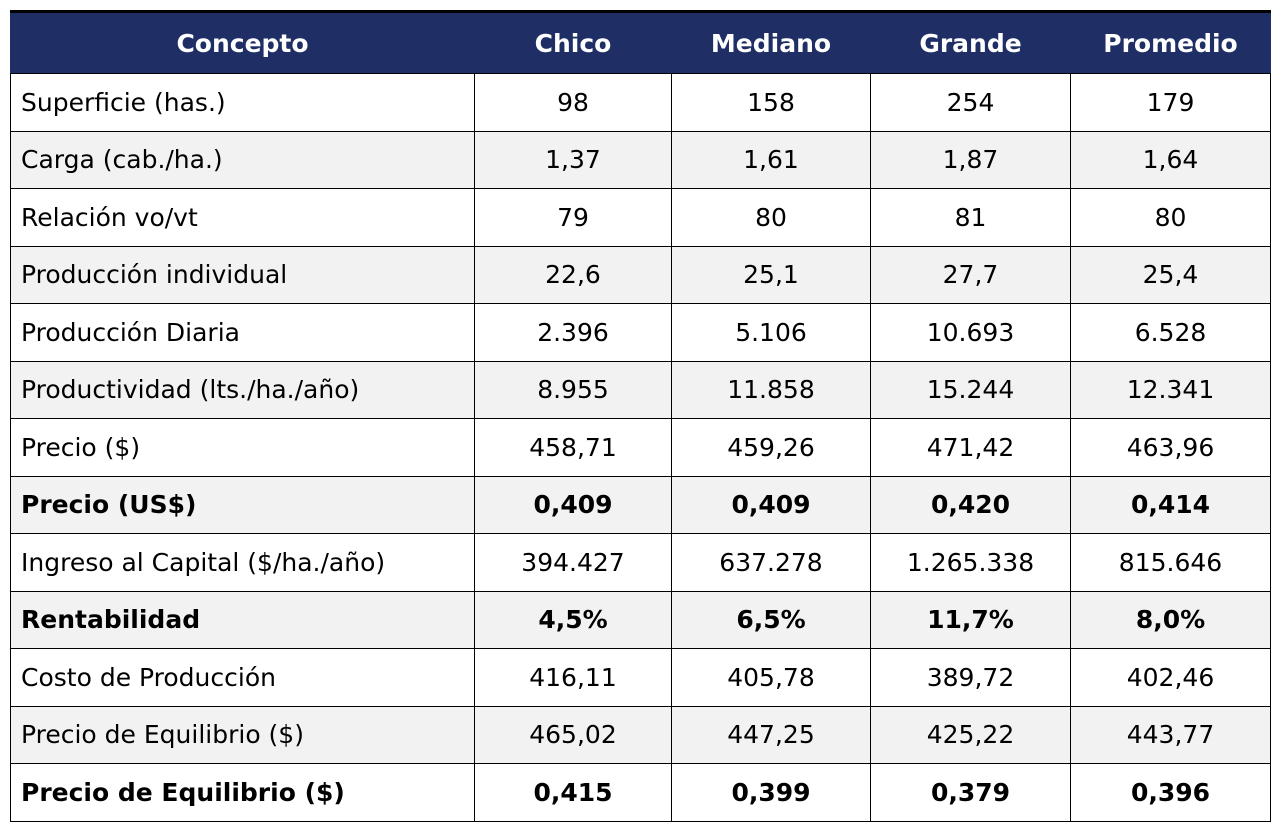 The image size is (1278, 834). Describe the element at coordinates (242, 389) in the screenshot. I see `row-label: Productividad (lts./ha./año)` at that location.